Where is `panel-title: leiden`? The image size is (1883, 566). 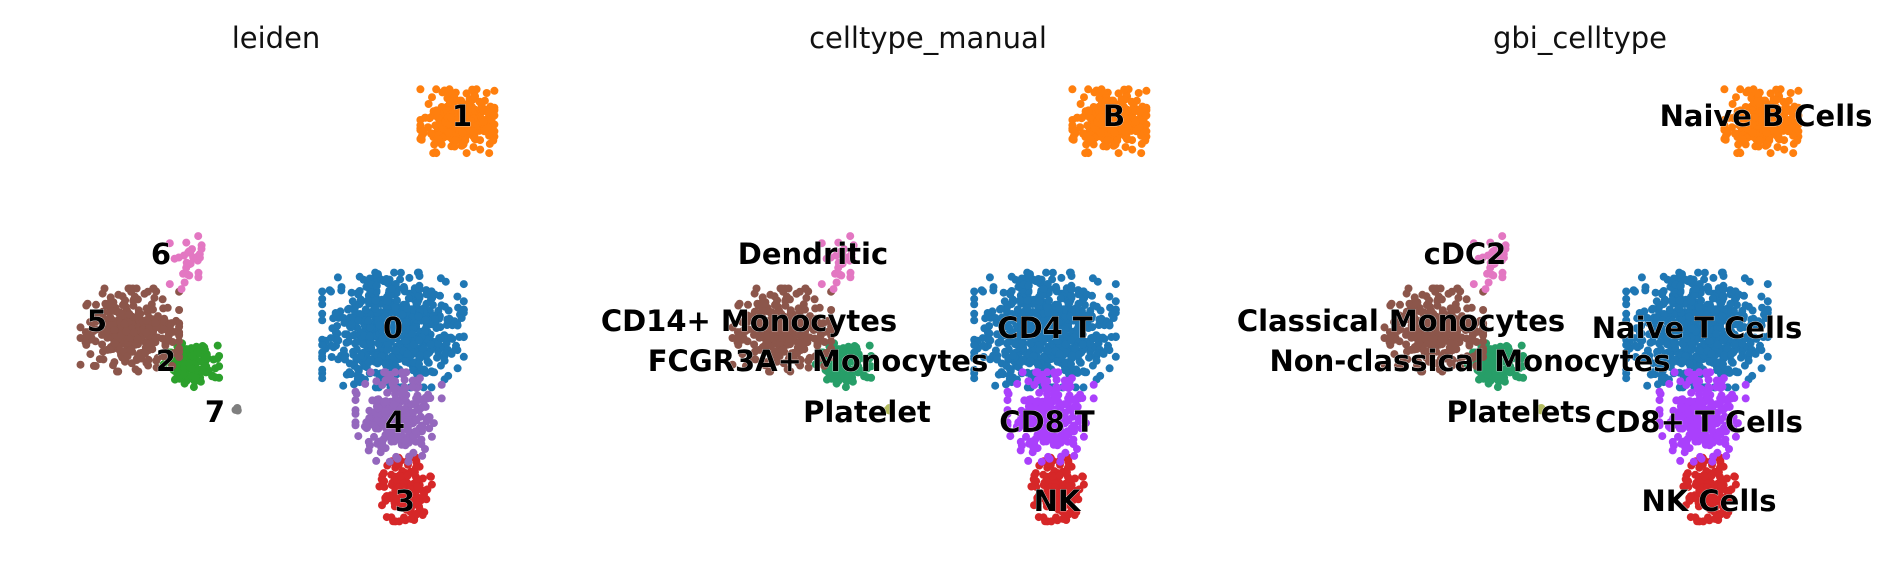
panel-title: leiden is located at coordinates (276, 38).